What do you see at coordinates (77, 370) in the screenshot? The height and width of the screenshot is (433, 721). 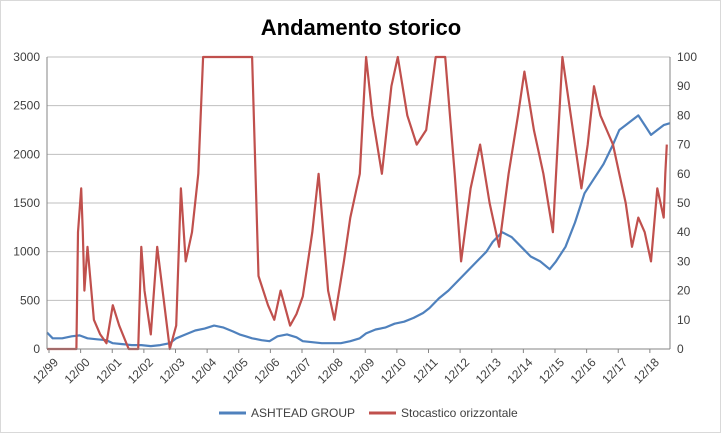 I see `x-tick-label: 12/00` at bounding box center [77, 370].